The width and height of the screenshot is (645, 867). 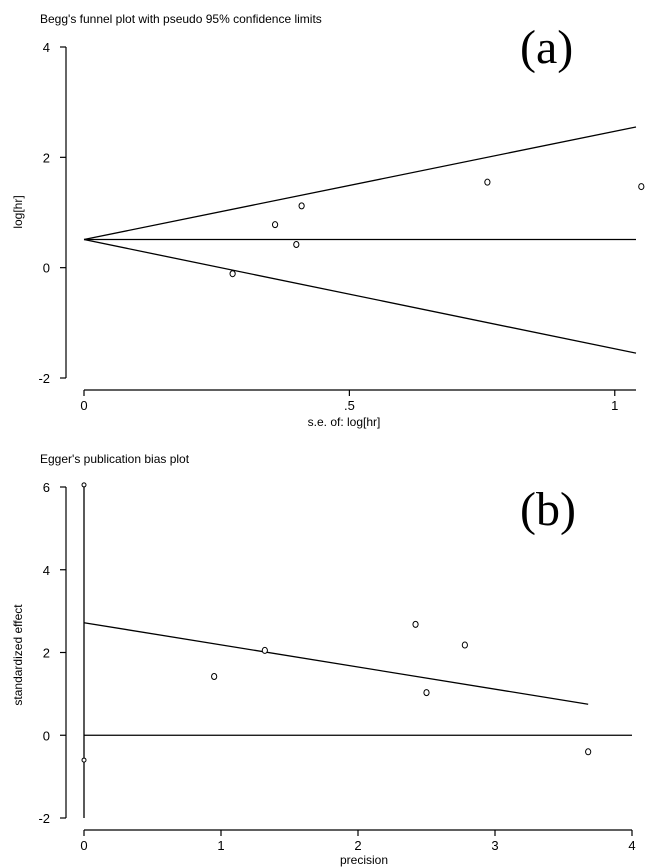 I want to click on chart-b-x-tick-label: 3, so click(x=494, y=845).